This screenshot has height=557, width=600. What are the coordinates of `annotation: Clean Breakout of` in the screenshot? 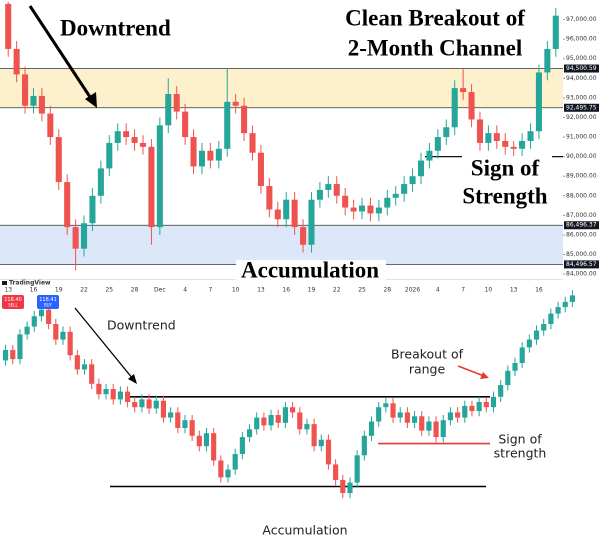 It's located at (435, 17).